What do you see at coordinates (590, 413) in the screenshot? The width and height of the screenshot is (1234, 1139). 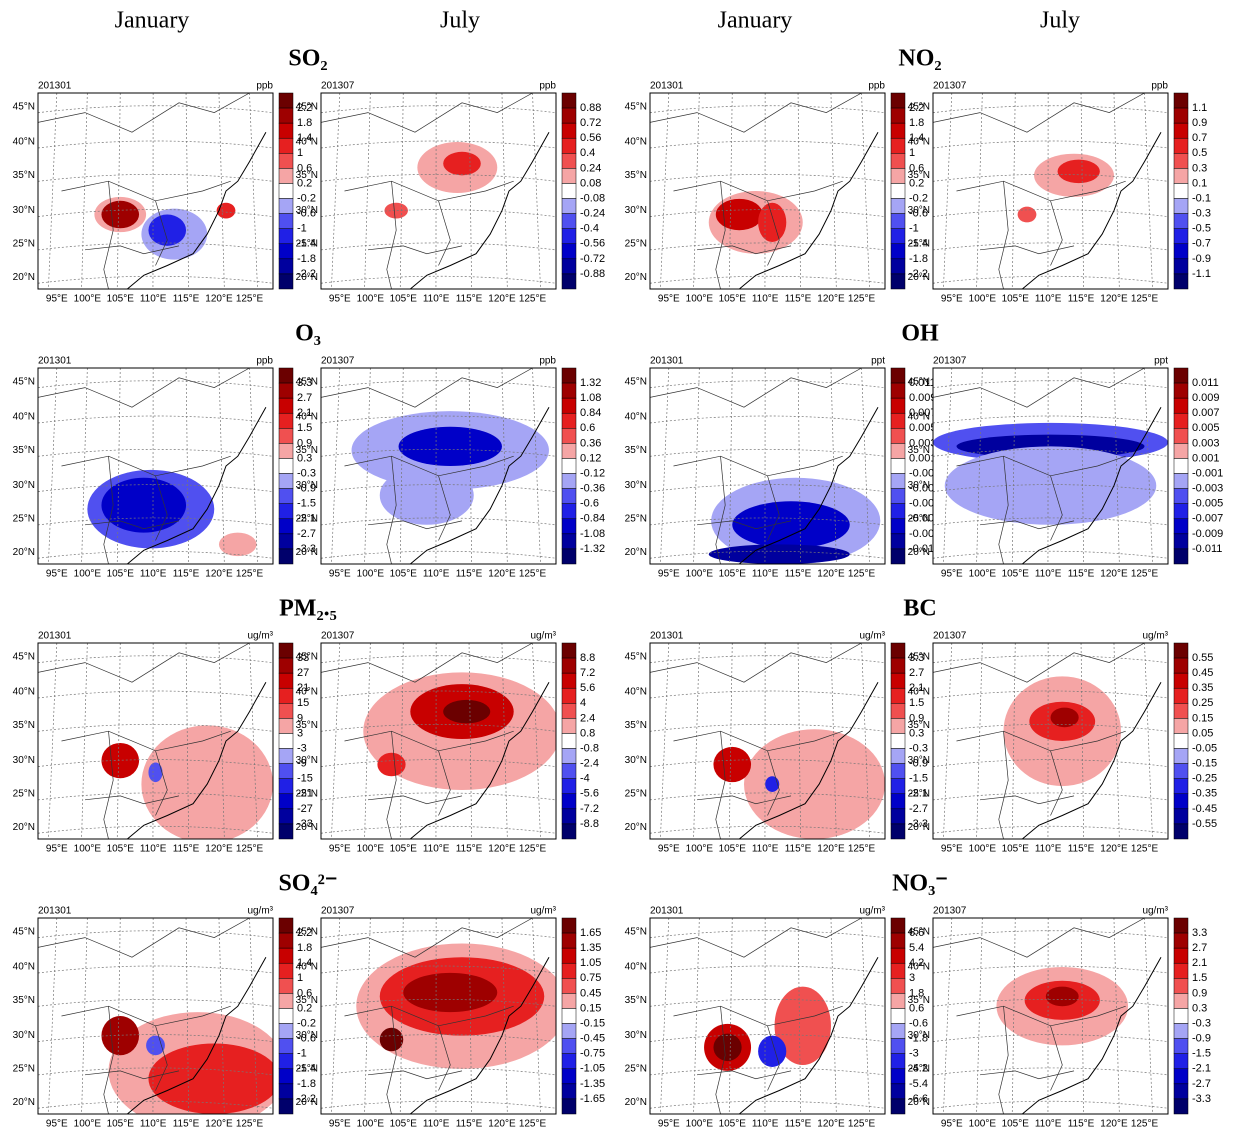 I see `colorbar-label: 0.84` at bounding box center [590, 413].